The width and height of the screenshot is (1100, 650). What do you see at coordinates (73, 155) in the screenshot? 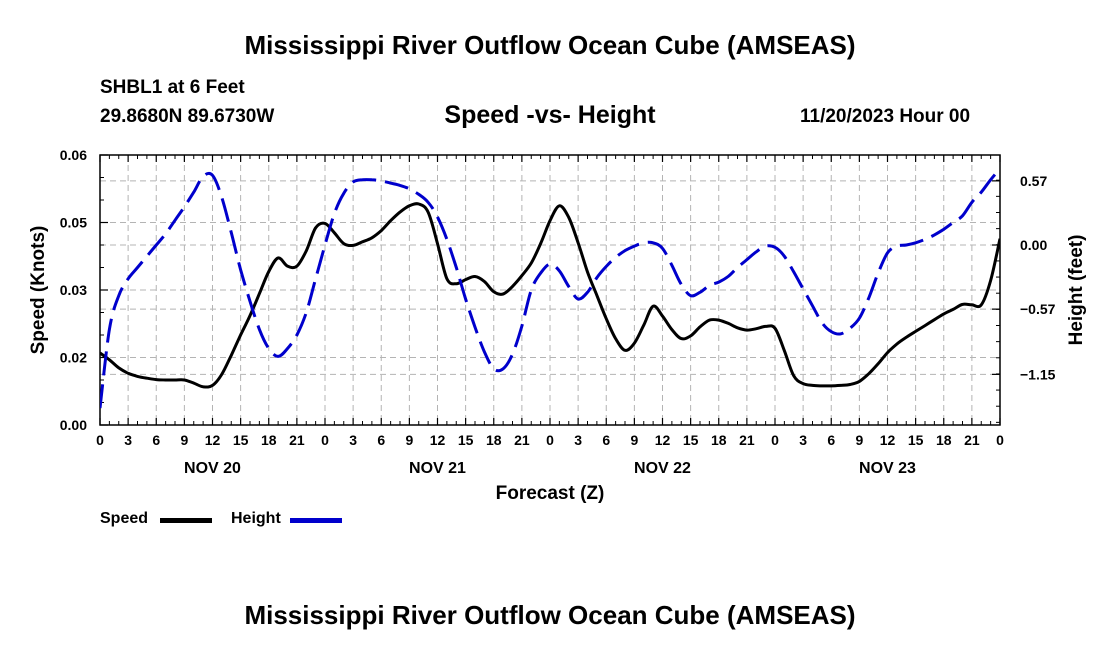
I see `y-tick-label: 0.06` at bounding box center [73, 155].